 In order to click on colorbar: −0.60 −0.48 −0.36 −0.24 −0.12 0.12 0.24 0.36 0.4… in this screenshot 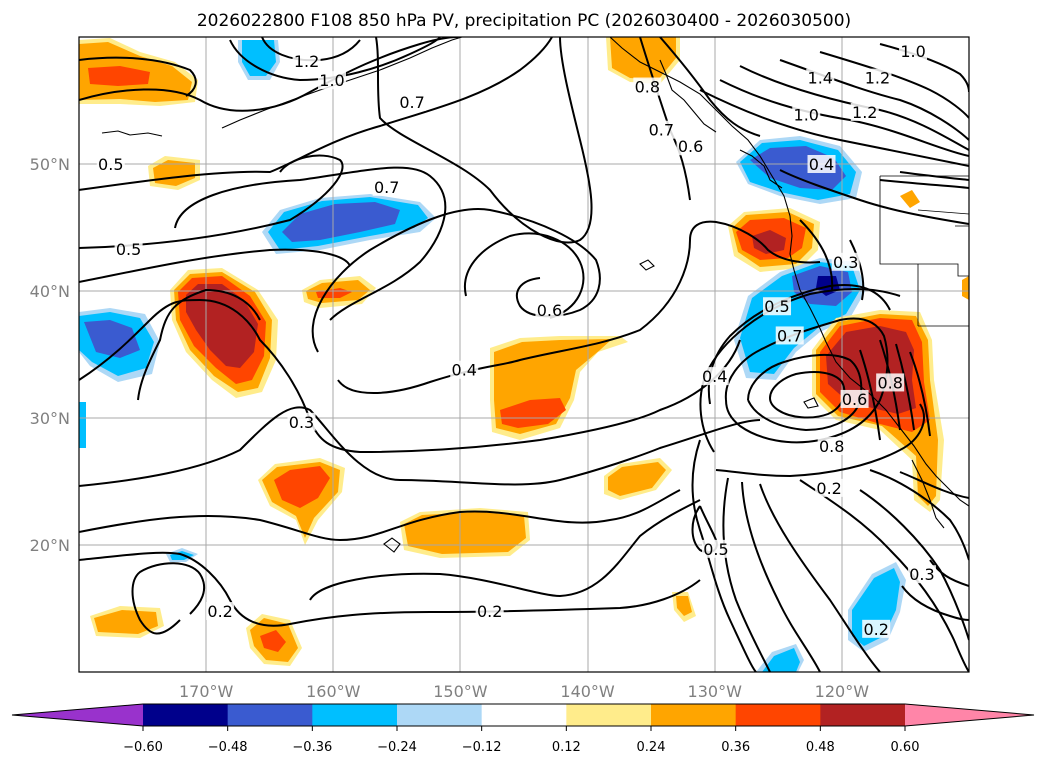, I will do `click(523, 729)`.